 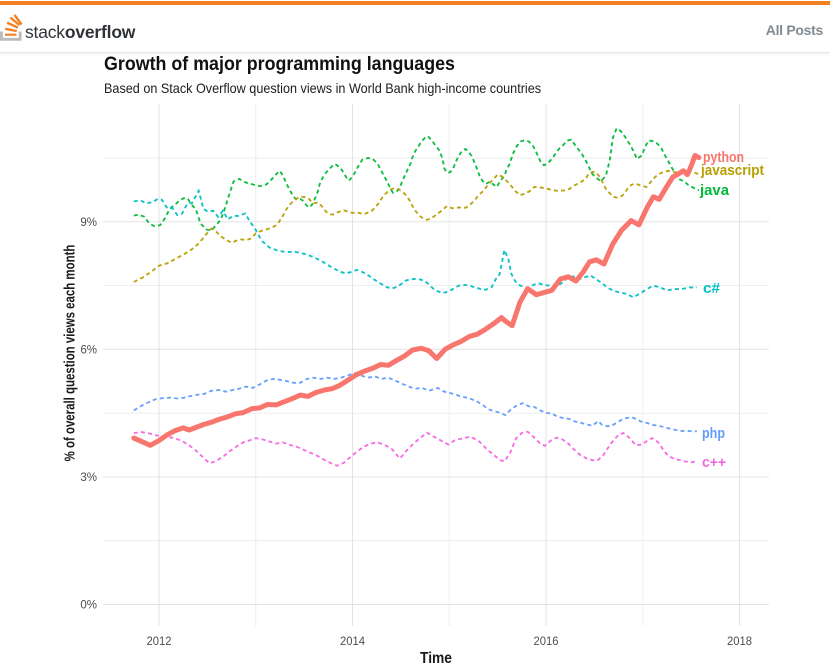 What do you see at coordinates (714, 190) in the screenshot?
I see `svg-text: java` at bounding box center [714, 190].